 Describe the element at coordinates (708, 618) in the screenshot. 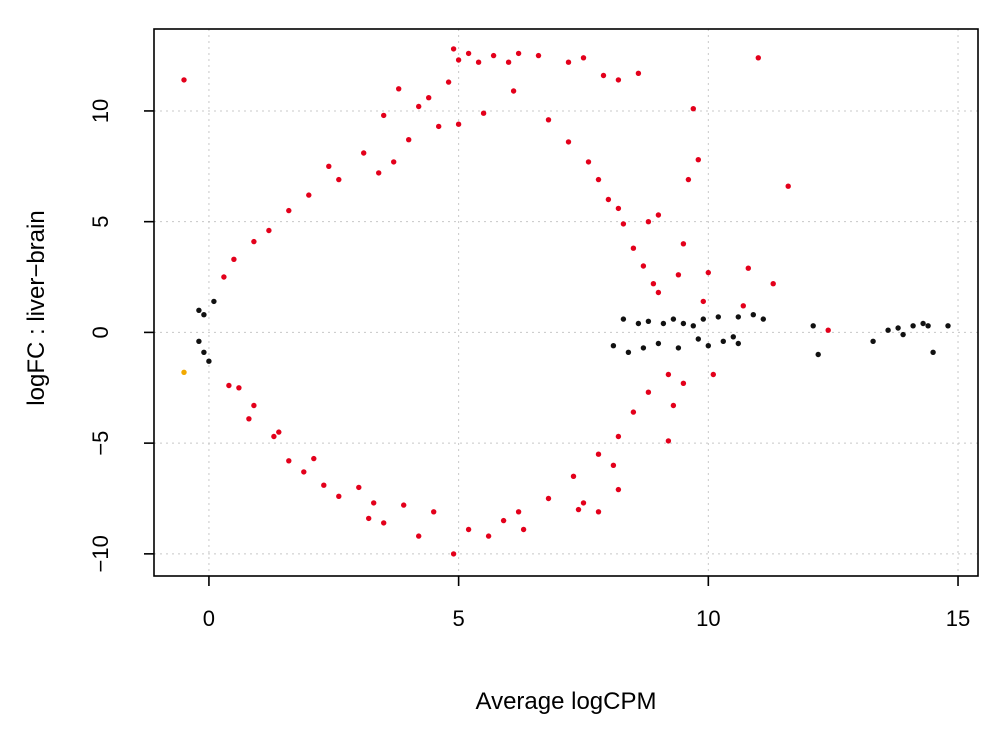

I see `x-tick-label-2: 10` at that location.